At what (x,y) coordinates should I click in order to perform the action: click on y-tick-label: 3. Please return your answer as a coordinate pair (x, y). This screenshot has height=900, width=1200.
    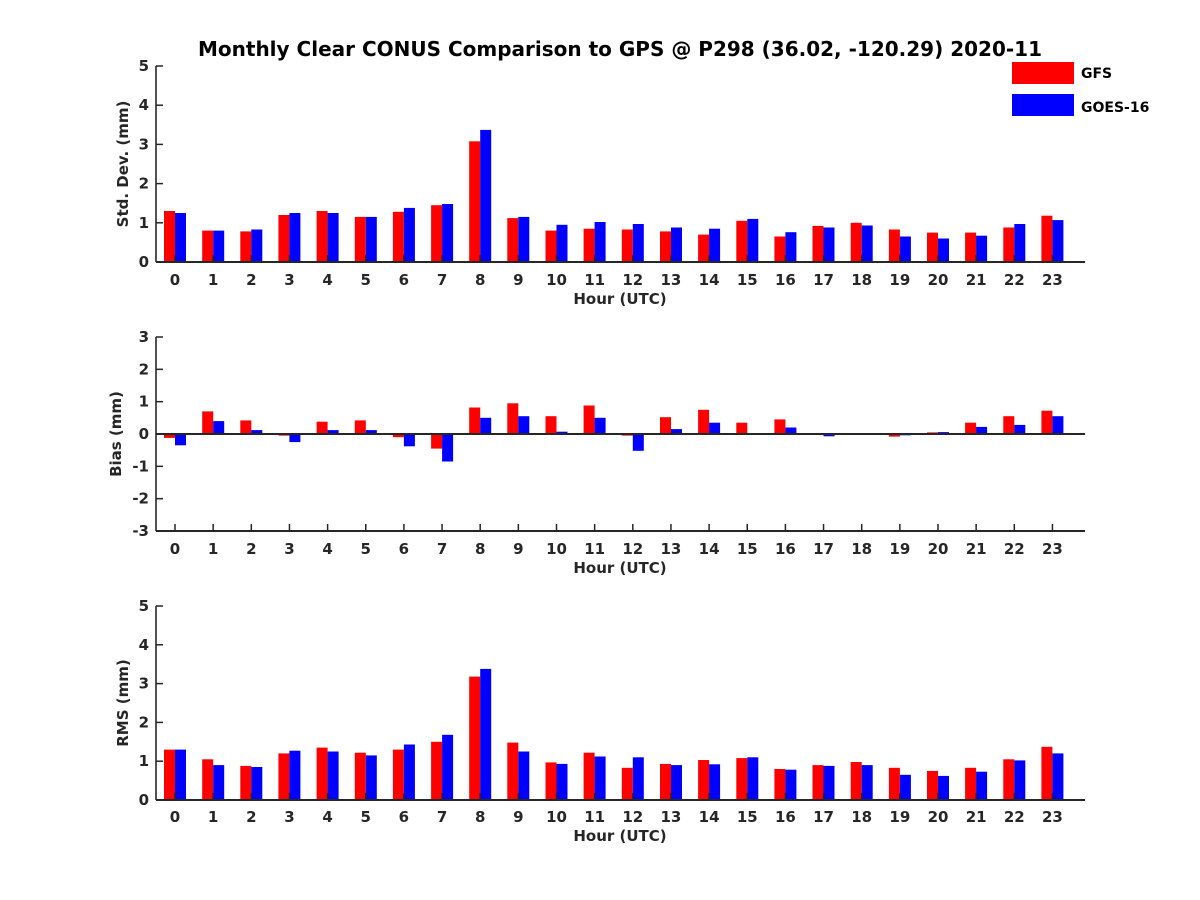
    Looking at the image, I should click on (144, 337).